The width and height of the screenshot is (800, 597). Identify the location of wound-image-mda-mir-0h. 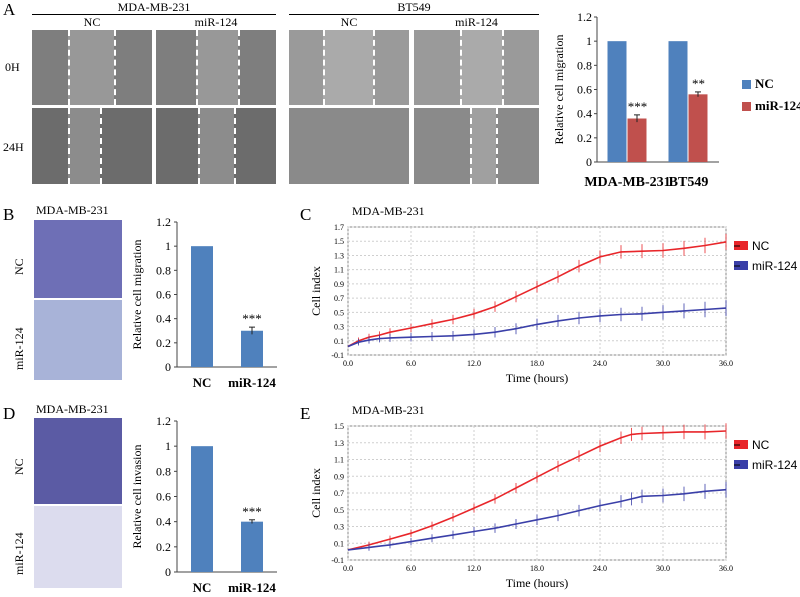
(216, 67).